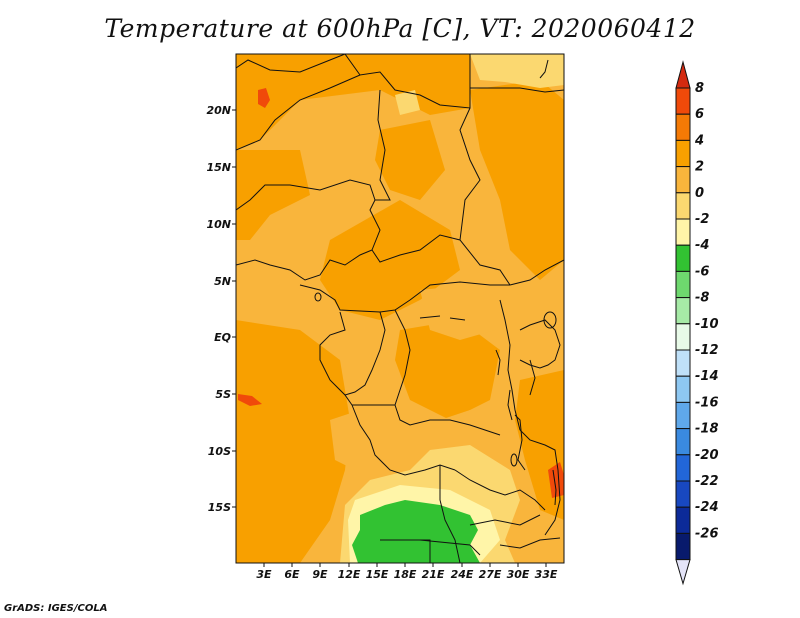 The height and width of the screenshot is (618, 800). Describe the element at coordinates (546, 574) in the screenshot. I see `lon-label: 33E` at that location.